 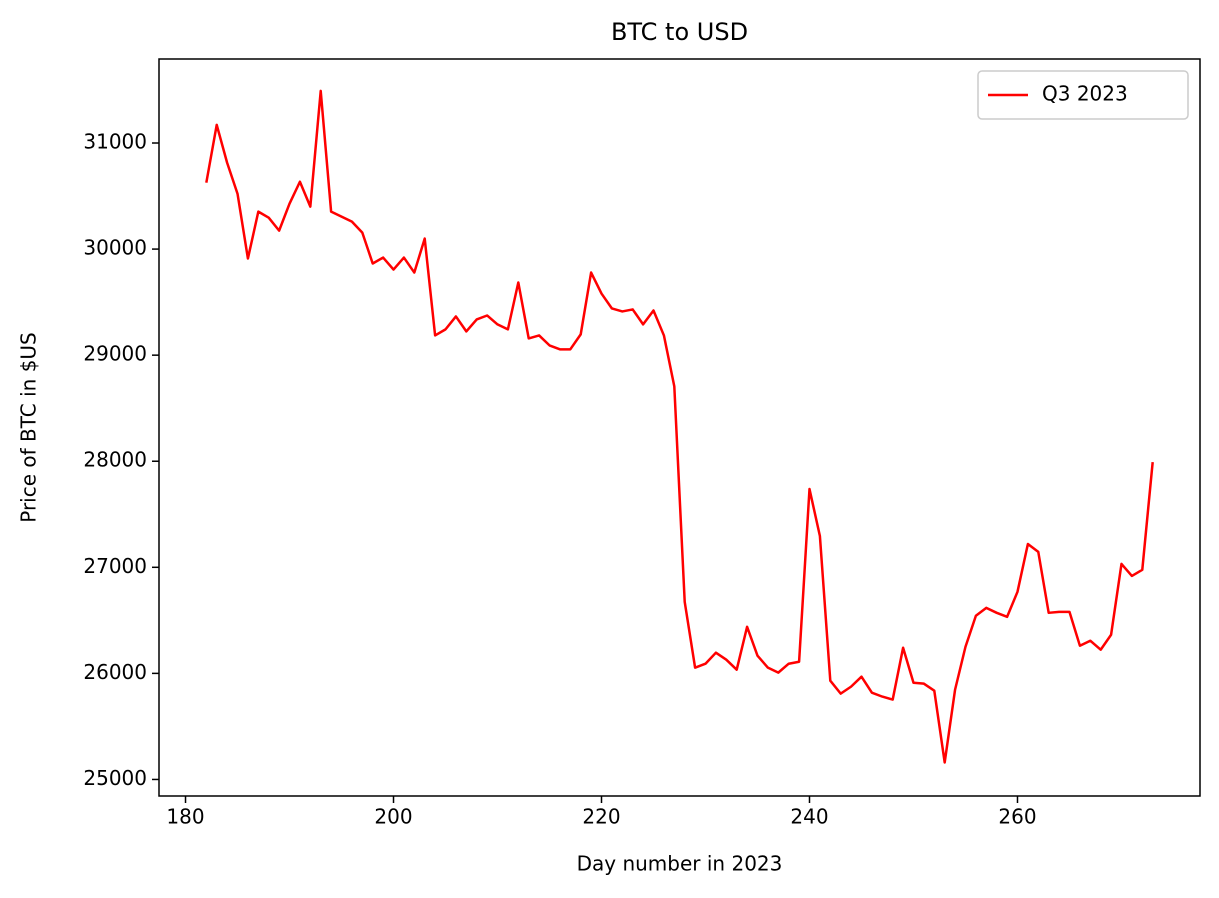 I want to click on x-tick-label: 240, so click(x=809, y=817).